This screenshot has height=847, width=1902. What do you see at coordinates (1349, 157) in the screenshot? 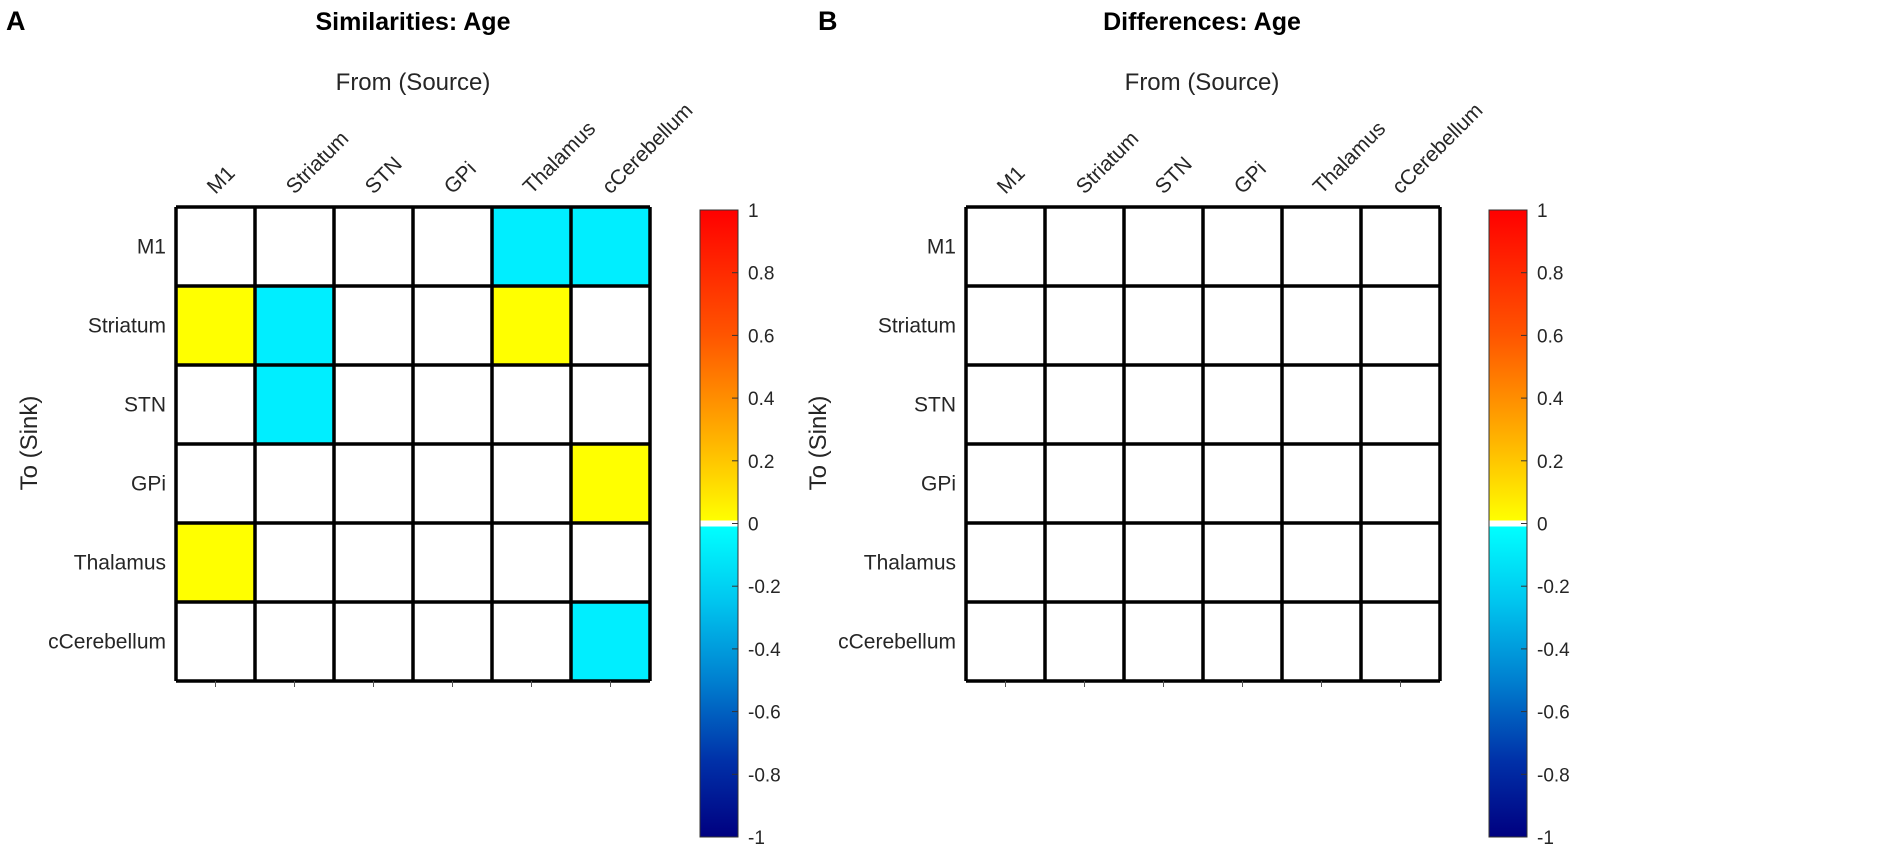
I see `x-tick-label: Thalamus` at bounding box center [1349, 157].